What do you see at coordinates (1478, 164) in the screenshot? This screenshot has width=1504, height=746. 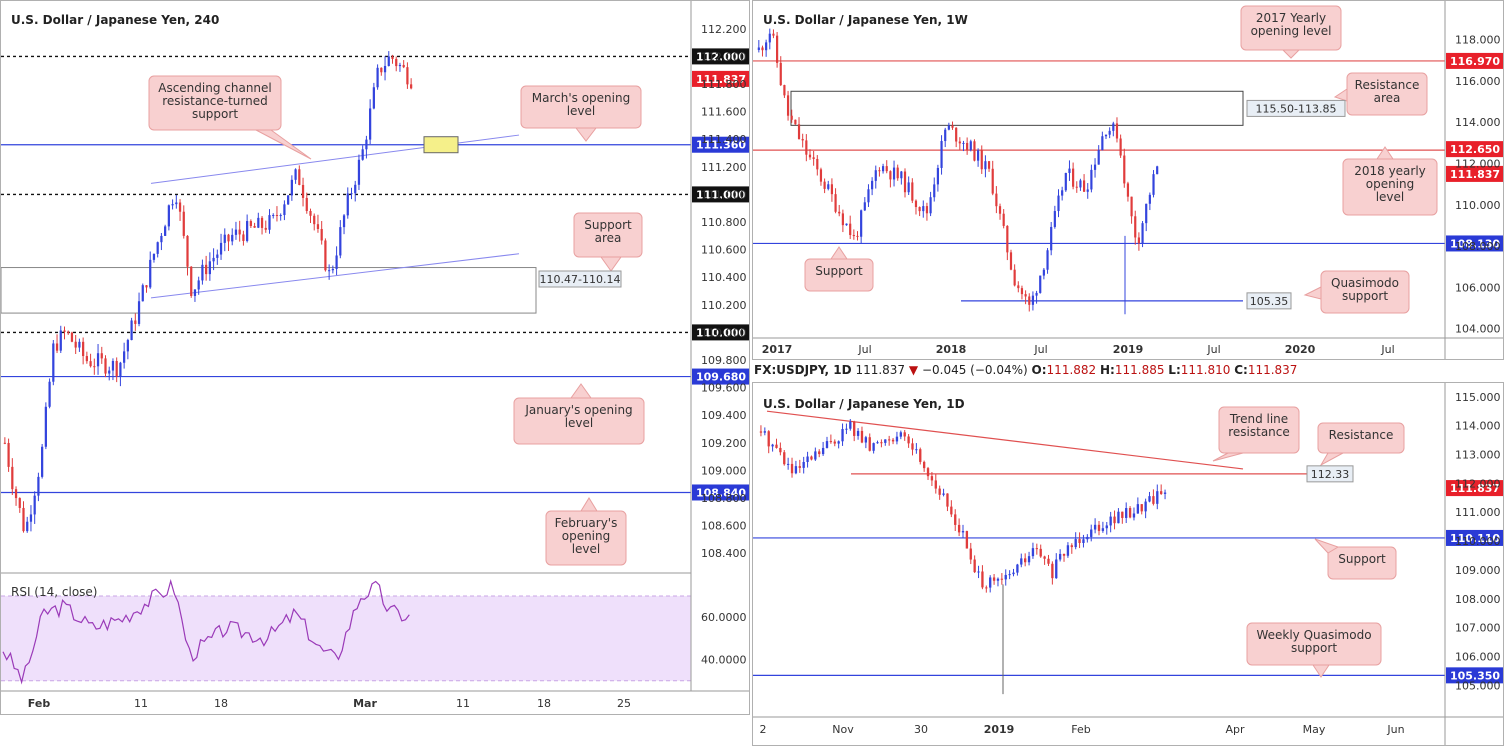 I see `y-tick-label: 112.000` at bounding box center [1478, 164].